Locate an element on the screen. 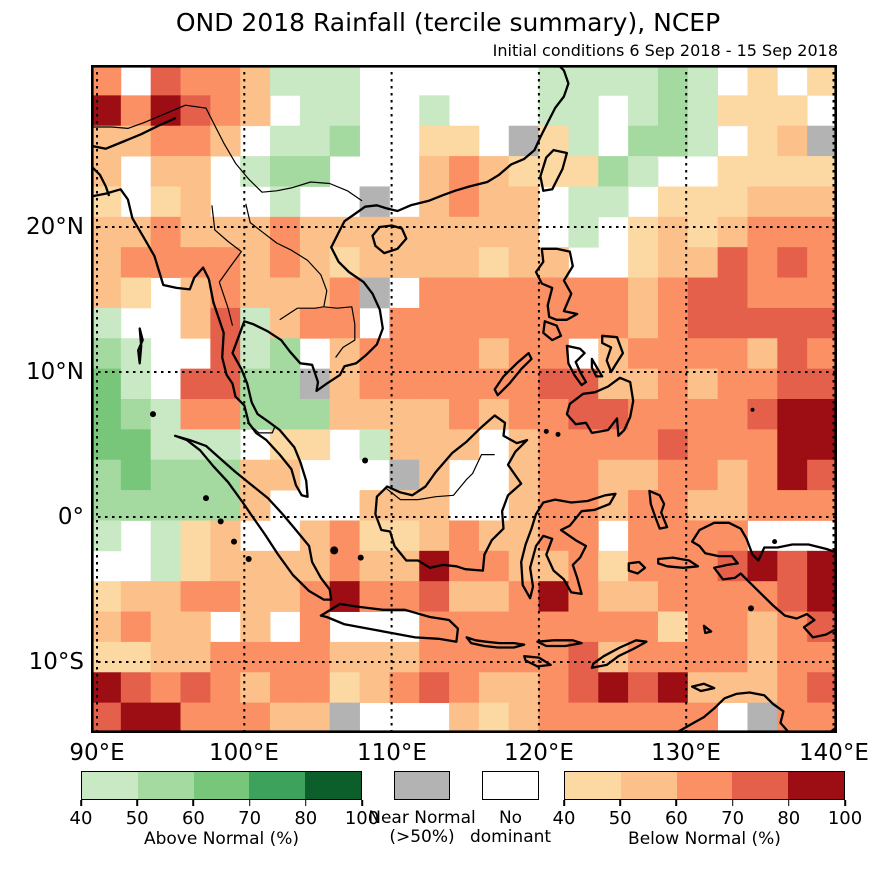 This screenshot has height=874, width=896. x-axis-tick-label: 140°E is located at coordinates (834, 753).